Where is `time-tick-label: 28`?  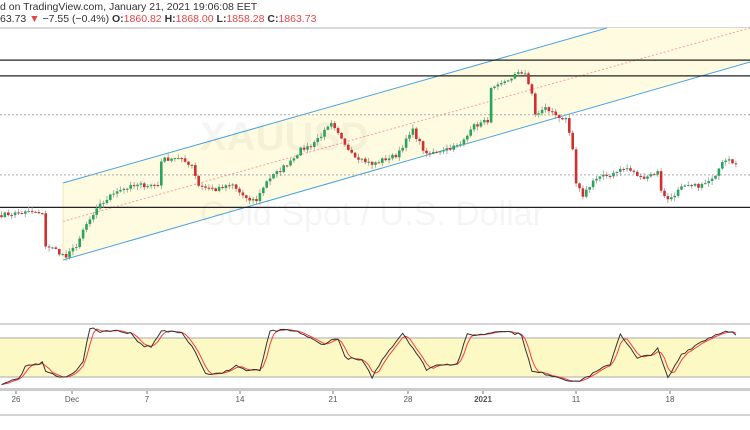 time-tick-label: 28 is located at coordinates (408, 399).